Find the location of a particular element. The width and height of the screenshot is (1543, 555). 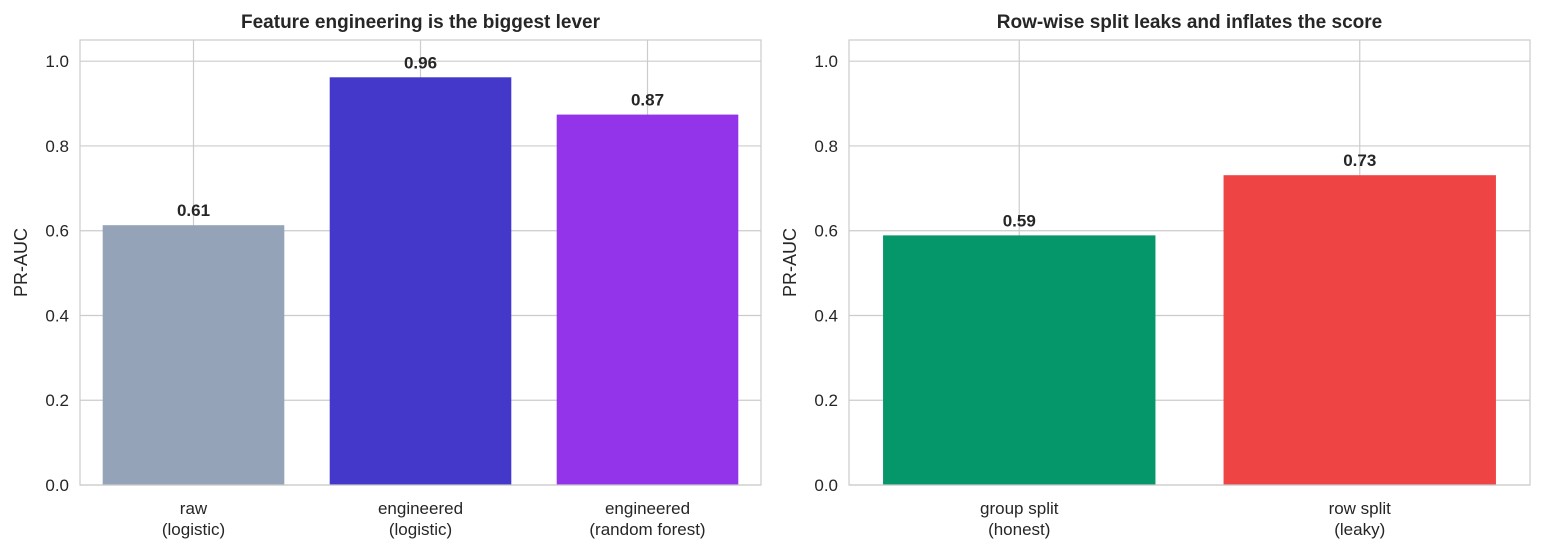

bar-value-label: 0.61 is located at coordinates (193, 210).